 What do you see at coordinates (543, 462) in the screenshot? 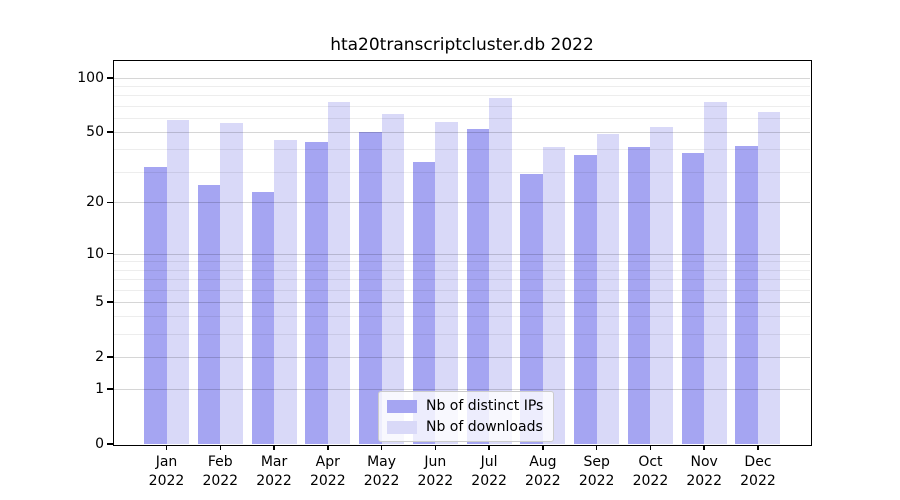
I see `x-label-month: Aug` at bounding box center [543, 462].